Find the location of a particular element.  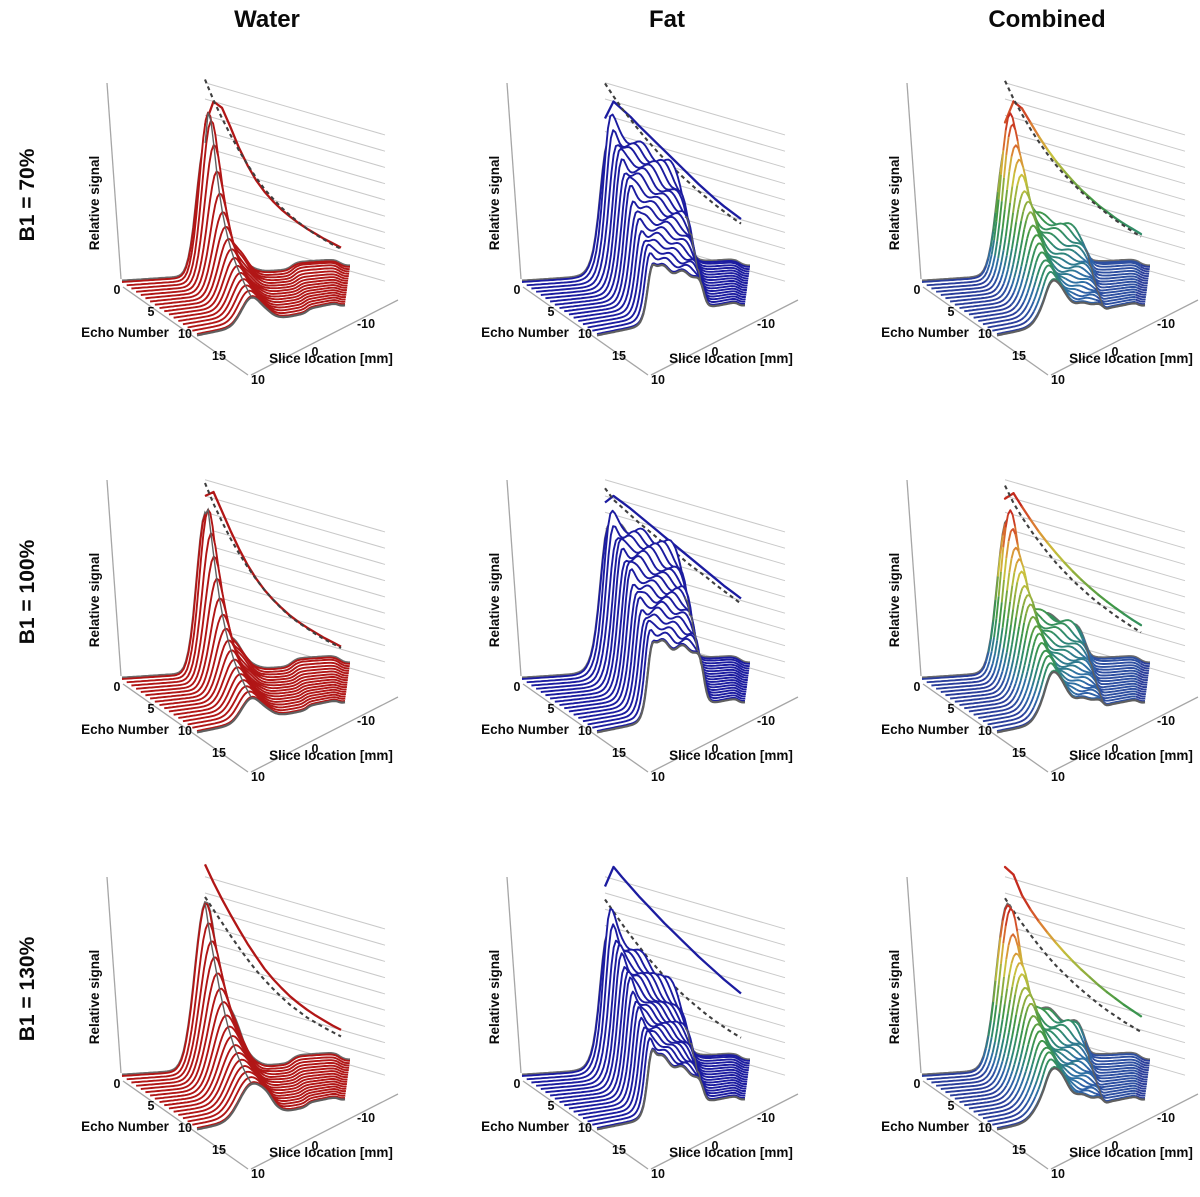

slice-tick-label: -10 is located at coordinates (1166, 1118).